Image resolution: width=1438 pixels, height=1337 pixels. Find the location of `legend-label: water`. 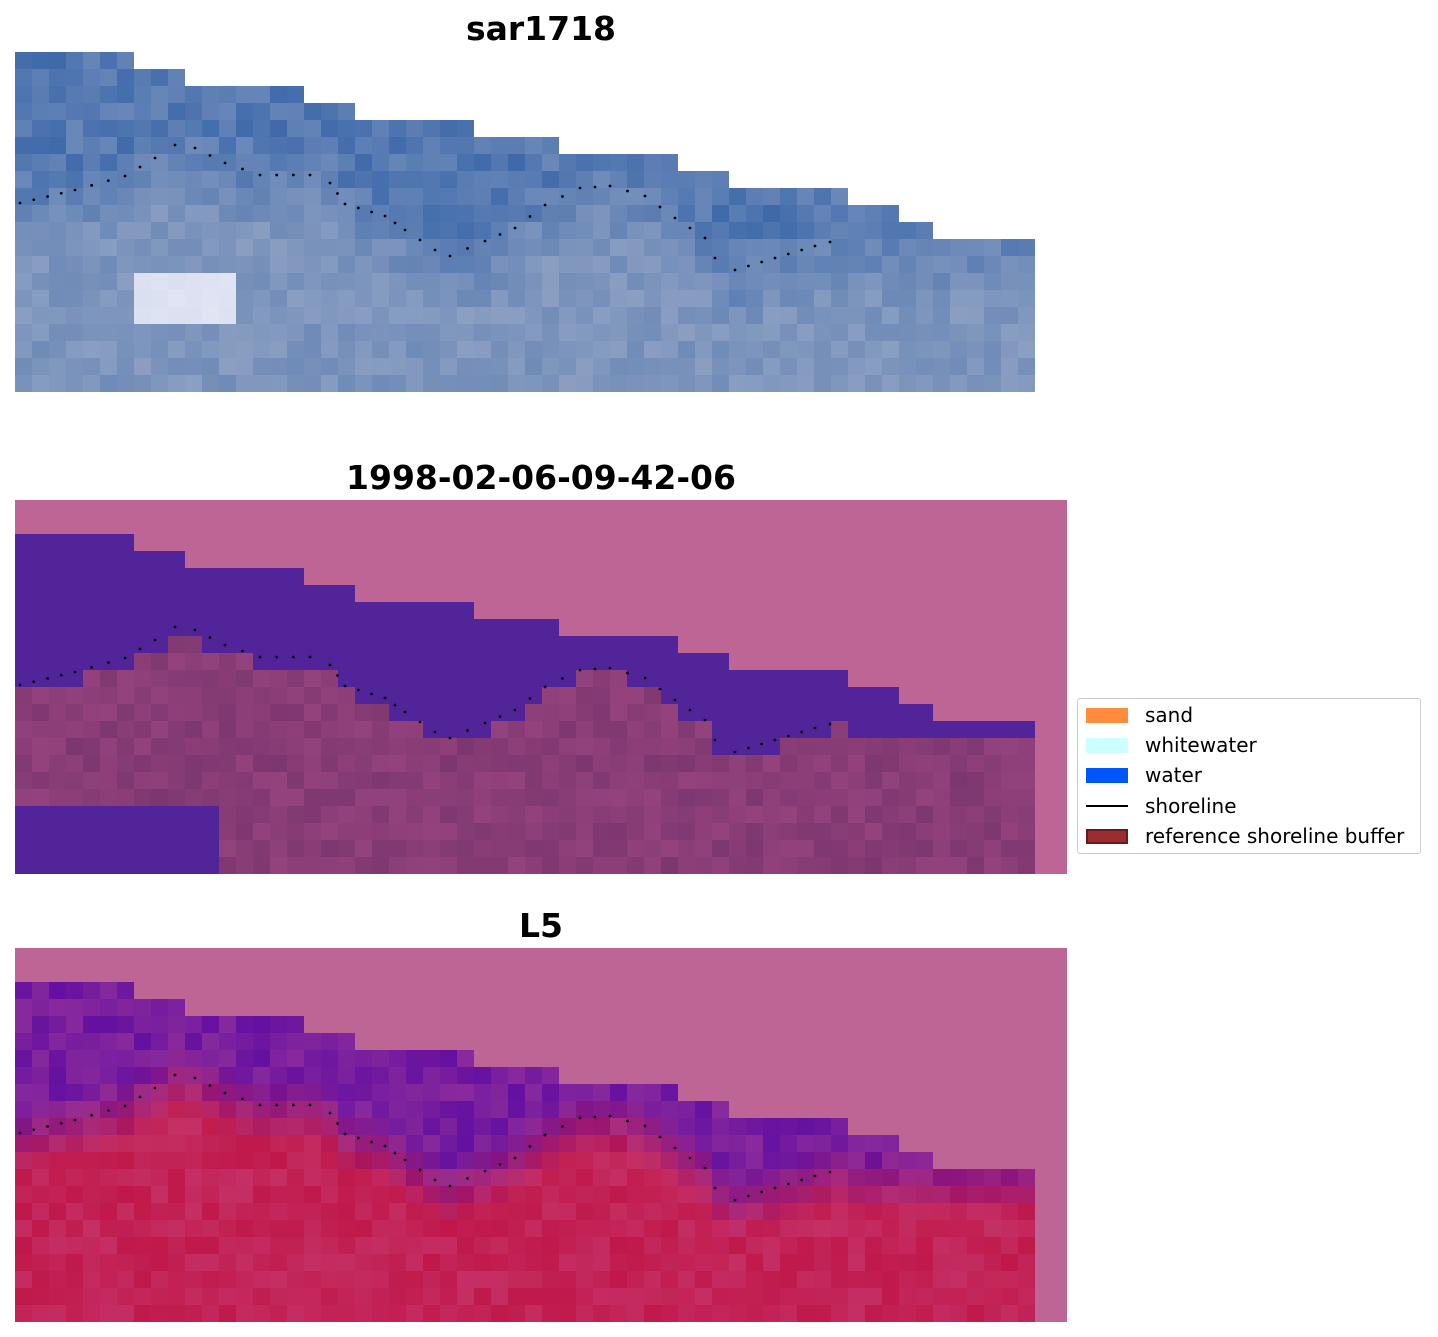

legend-label: water is located at coordinates (1173, 775).